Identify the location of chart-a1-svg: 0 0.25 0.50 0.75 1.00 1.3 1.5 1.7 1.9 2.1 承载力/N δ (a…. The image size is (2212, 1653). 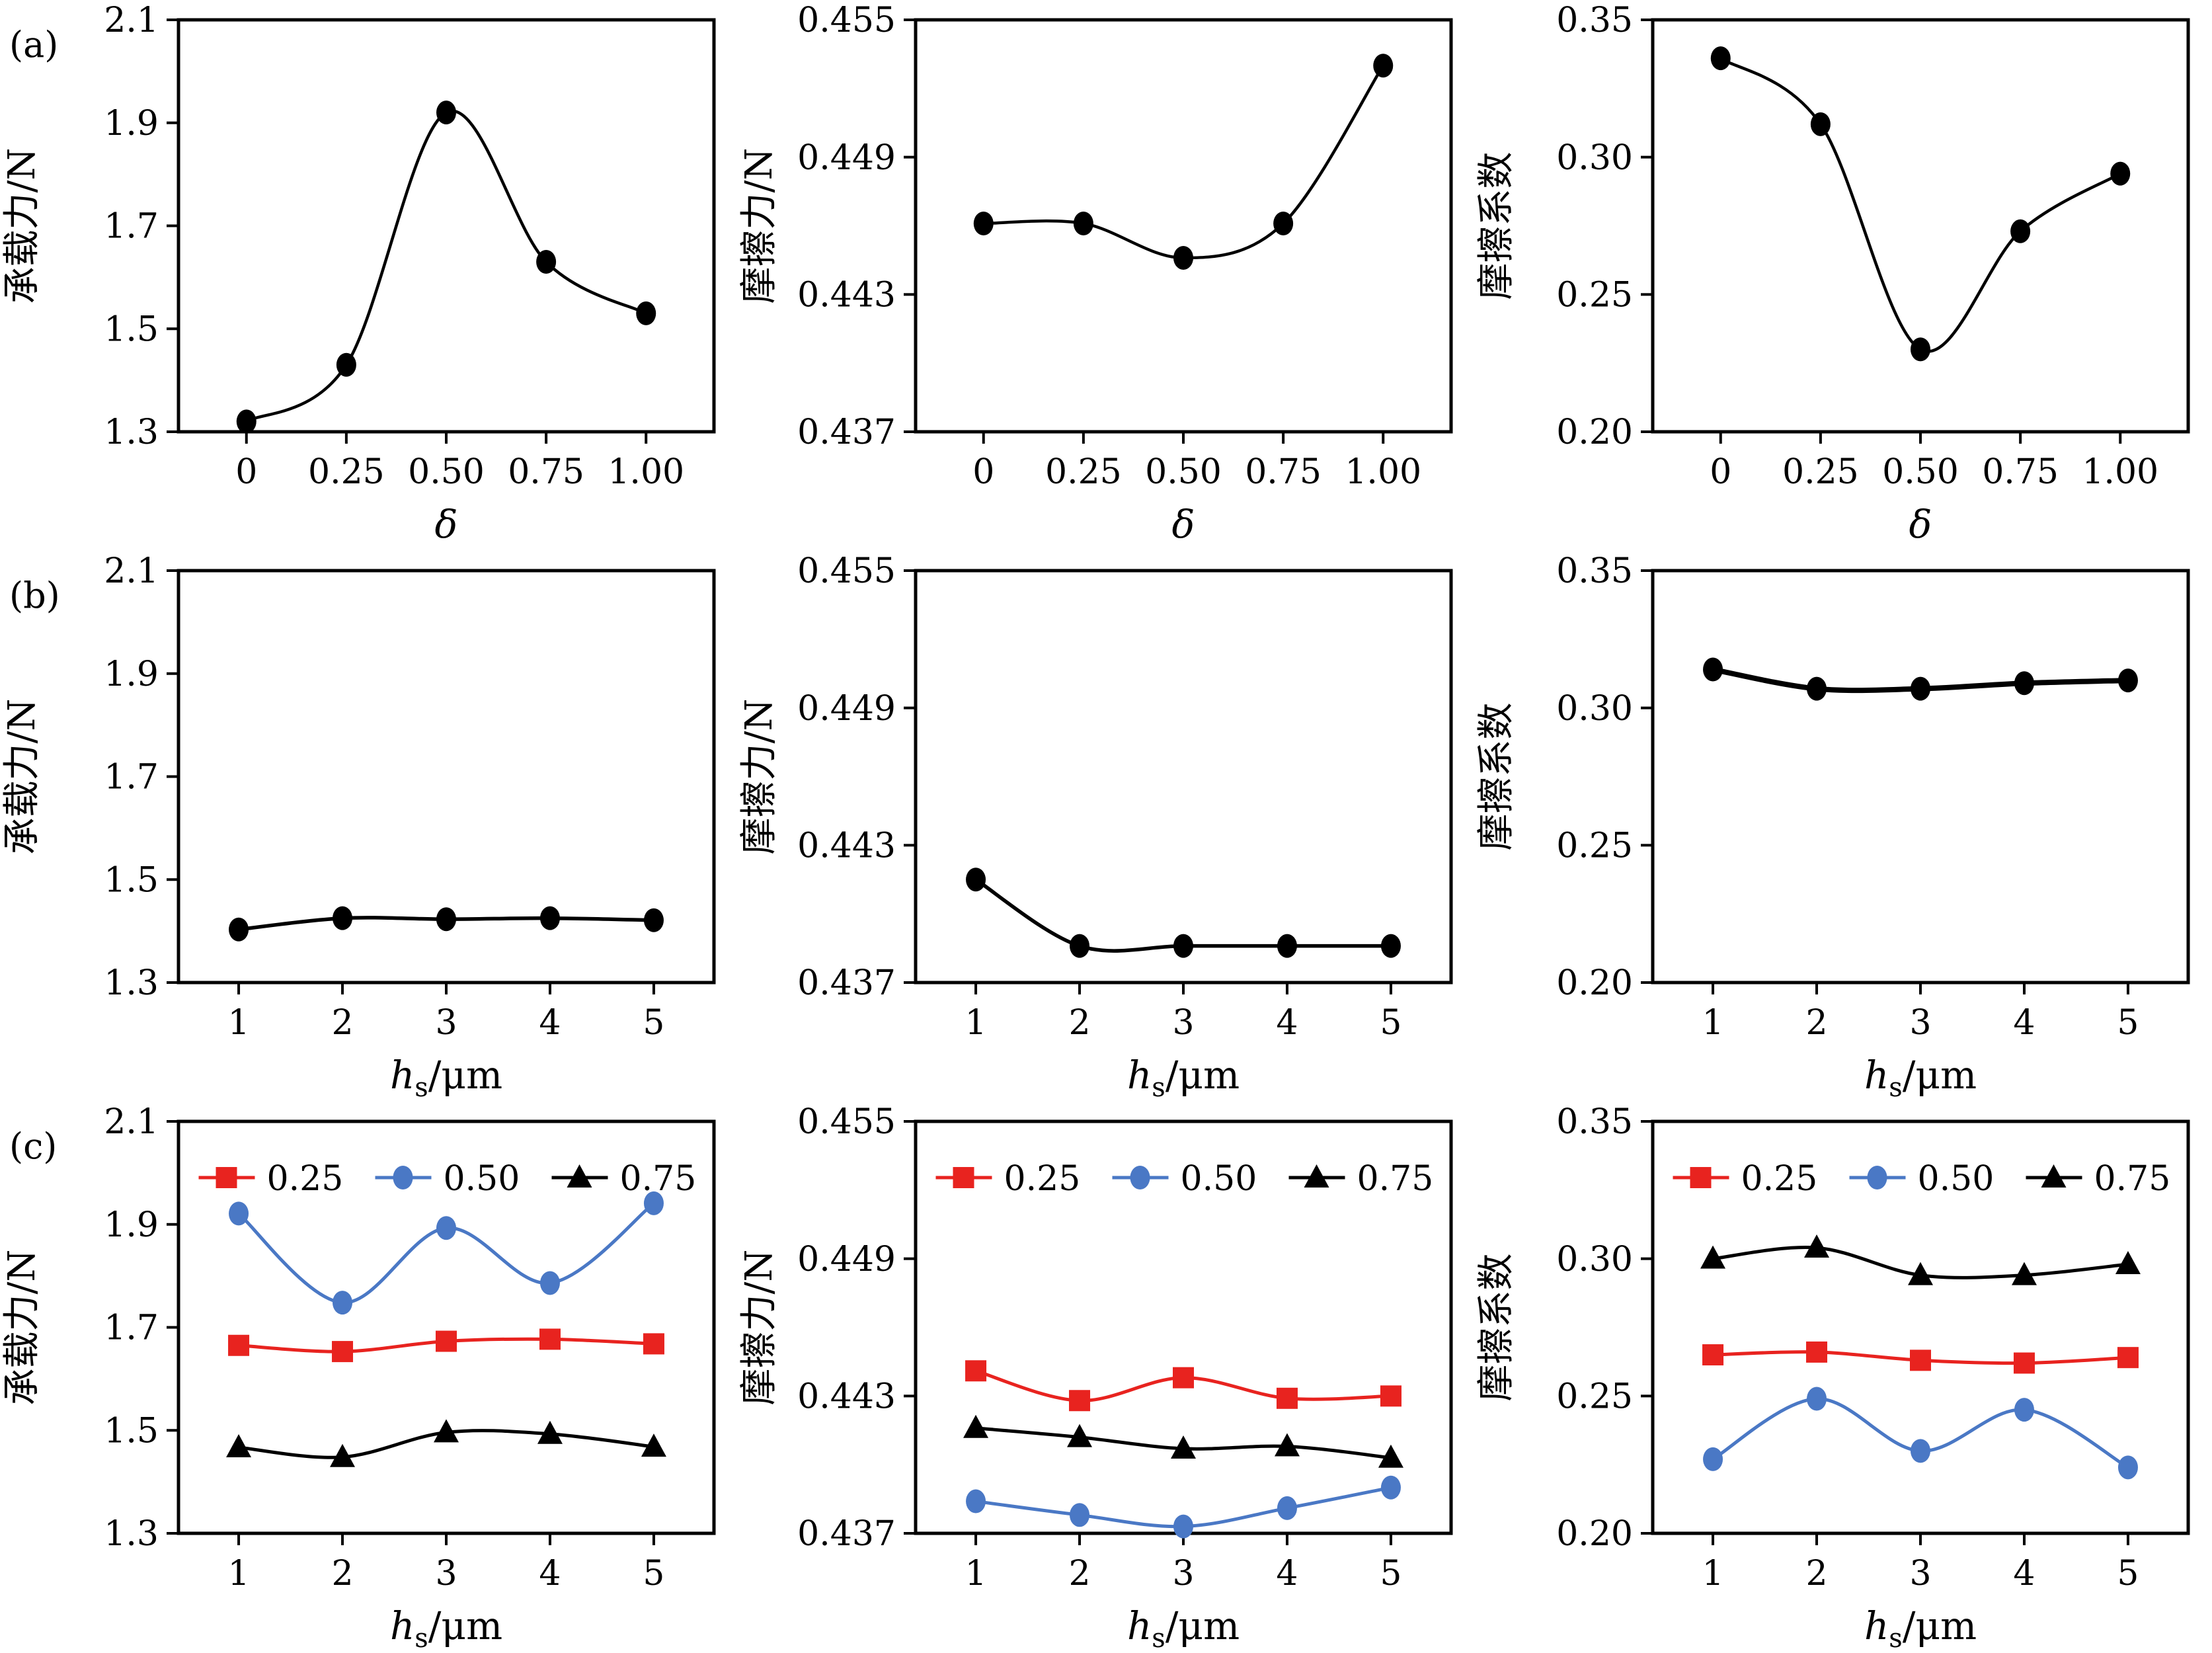
(358, 274).